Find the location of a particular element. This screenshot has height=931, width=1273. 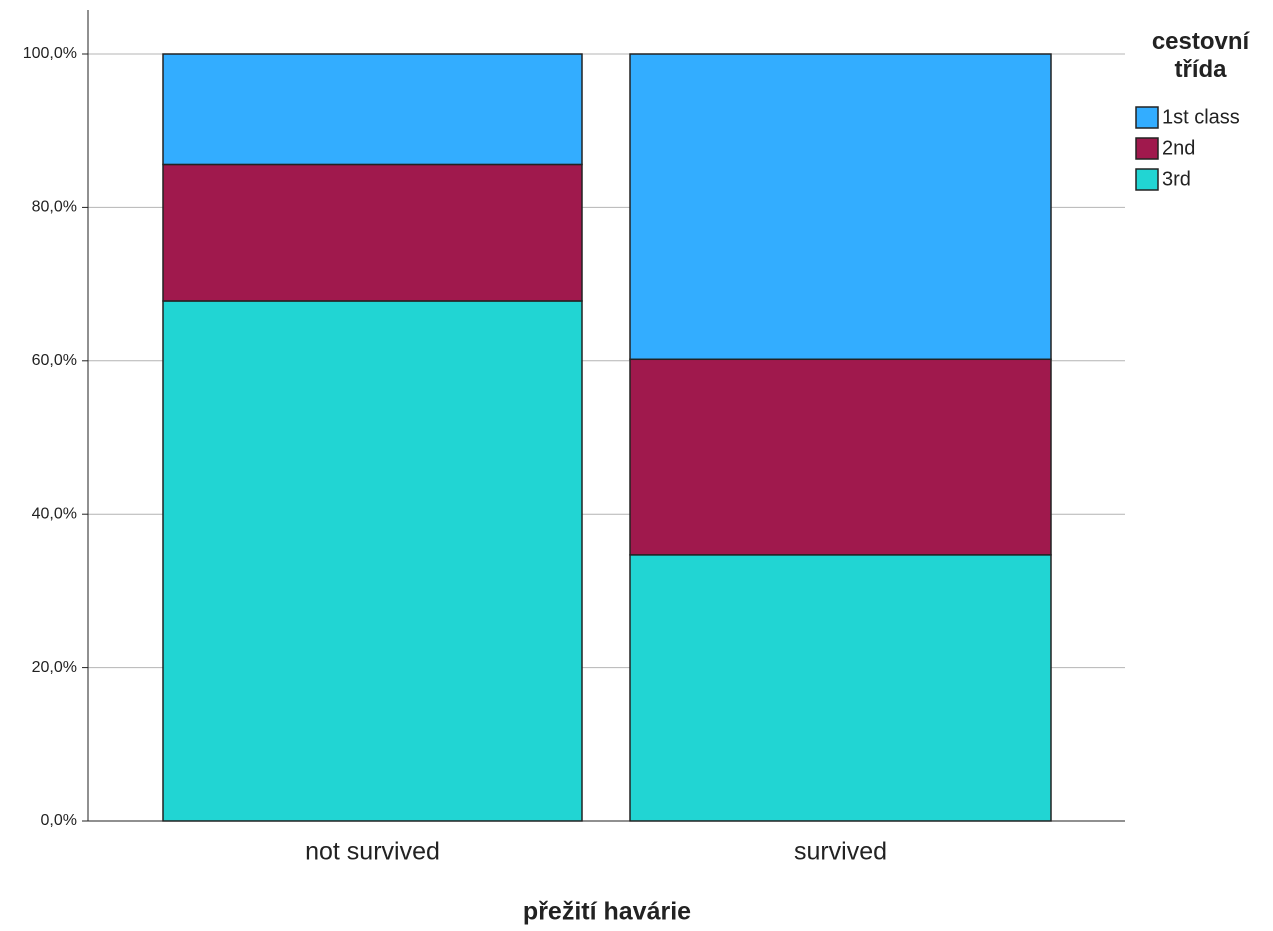

y-tick-label: 20,0% is located at coordinates (54, 667).